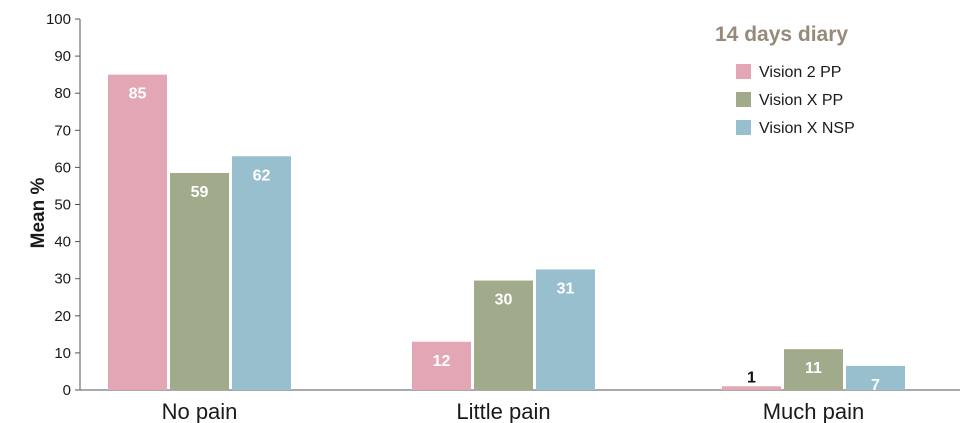 The image size is (966, 423). Describe the element at coordinates (62, 130) in the screenshot. I see `y-tick-label: 70` at that location.